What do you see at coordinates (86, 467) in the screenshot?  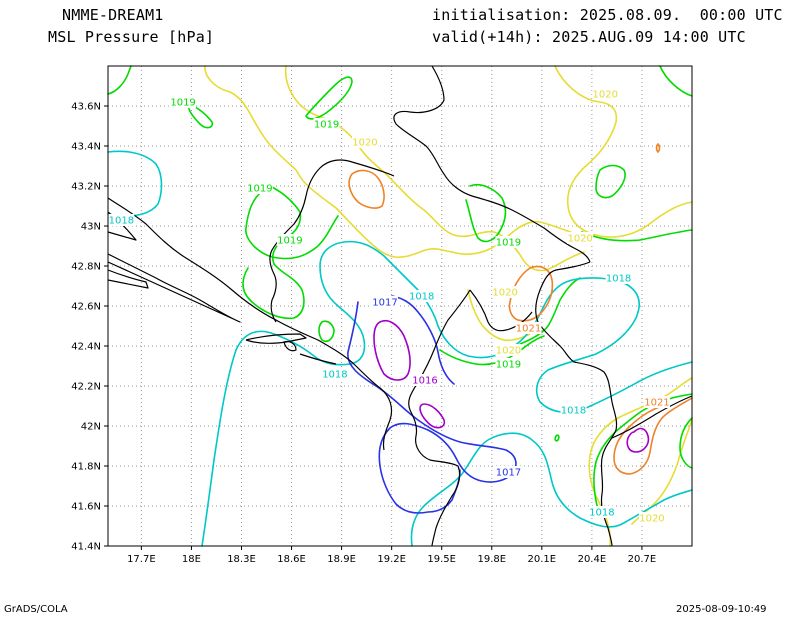 I see `lat-tick-label: 41.8N` at bounding box center [86, 467].